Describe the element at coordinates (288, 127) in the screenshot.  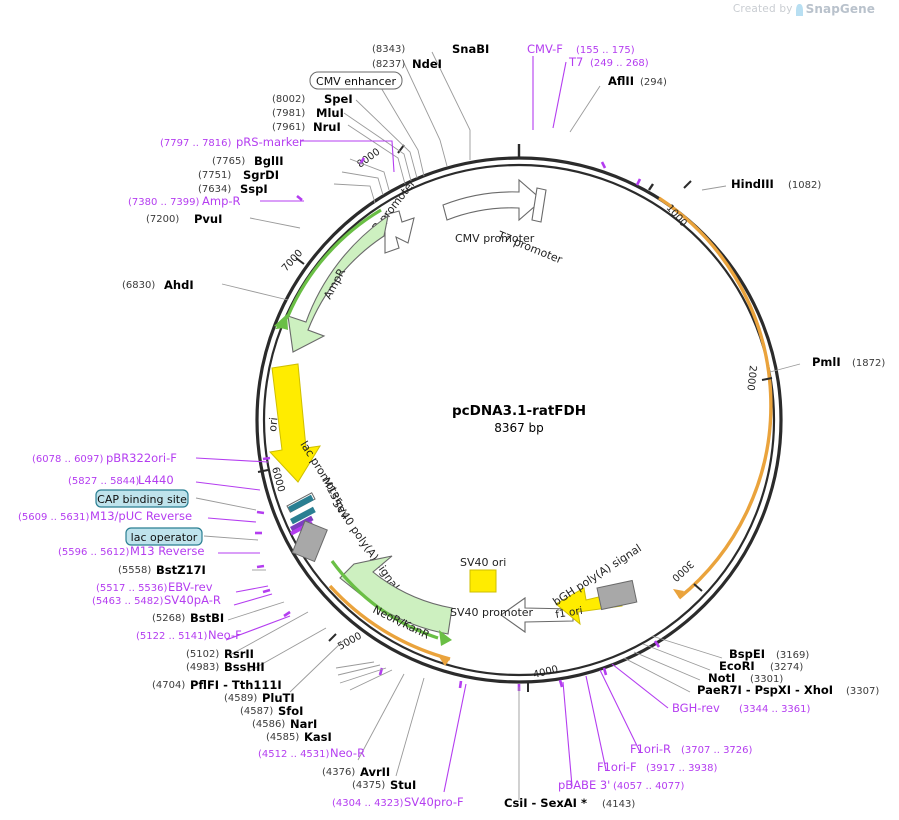
I see `enzyme-pos: (7961)` at that location.